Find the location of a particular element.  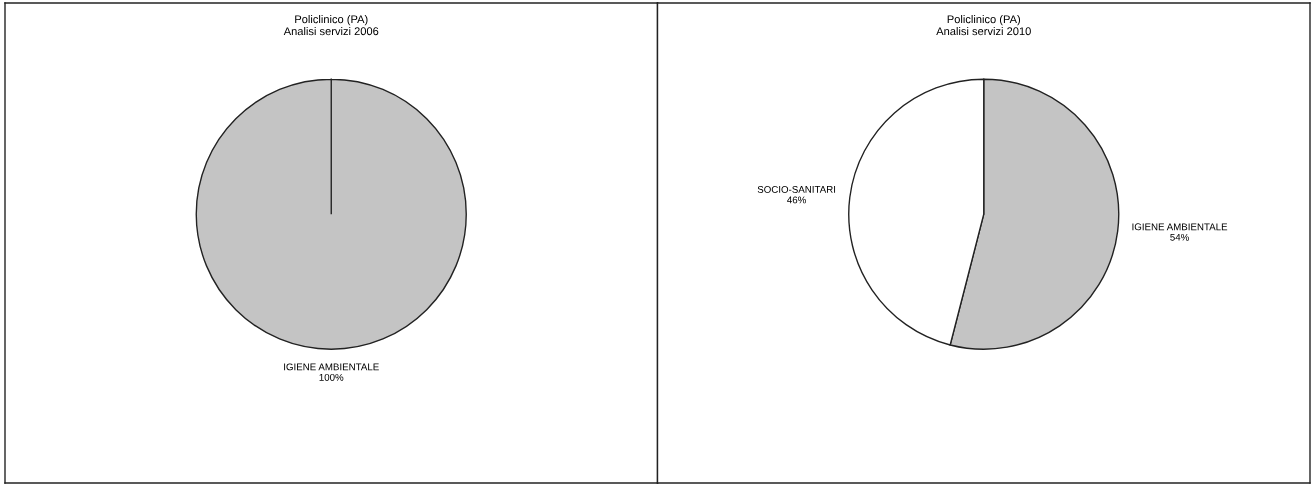

data-label: 46% is located at coordinates (796, 200).